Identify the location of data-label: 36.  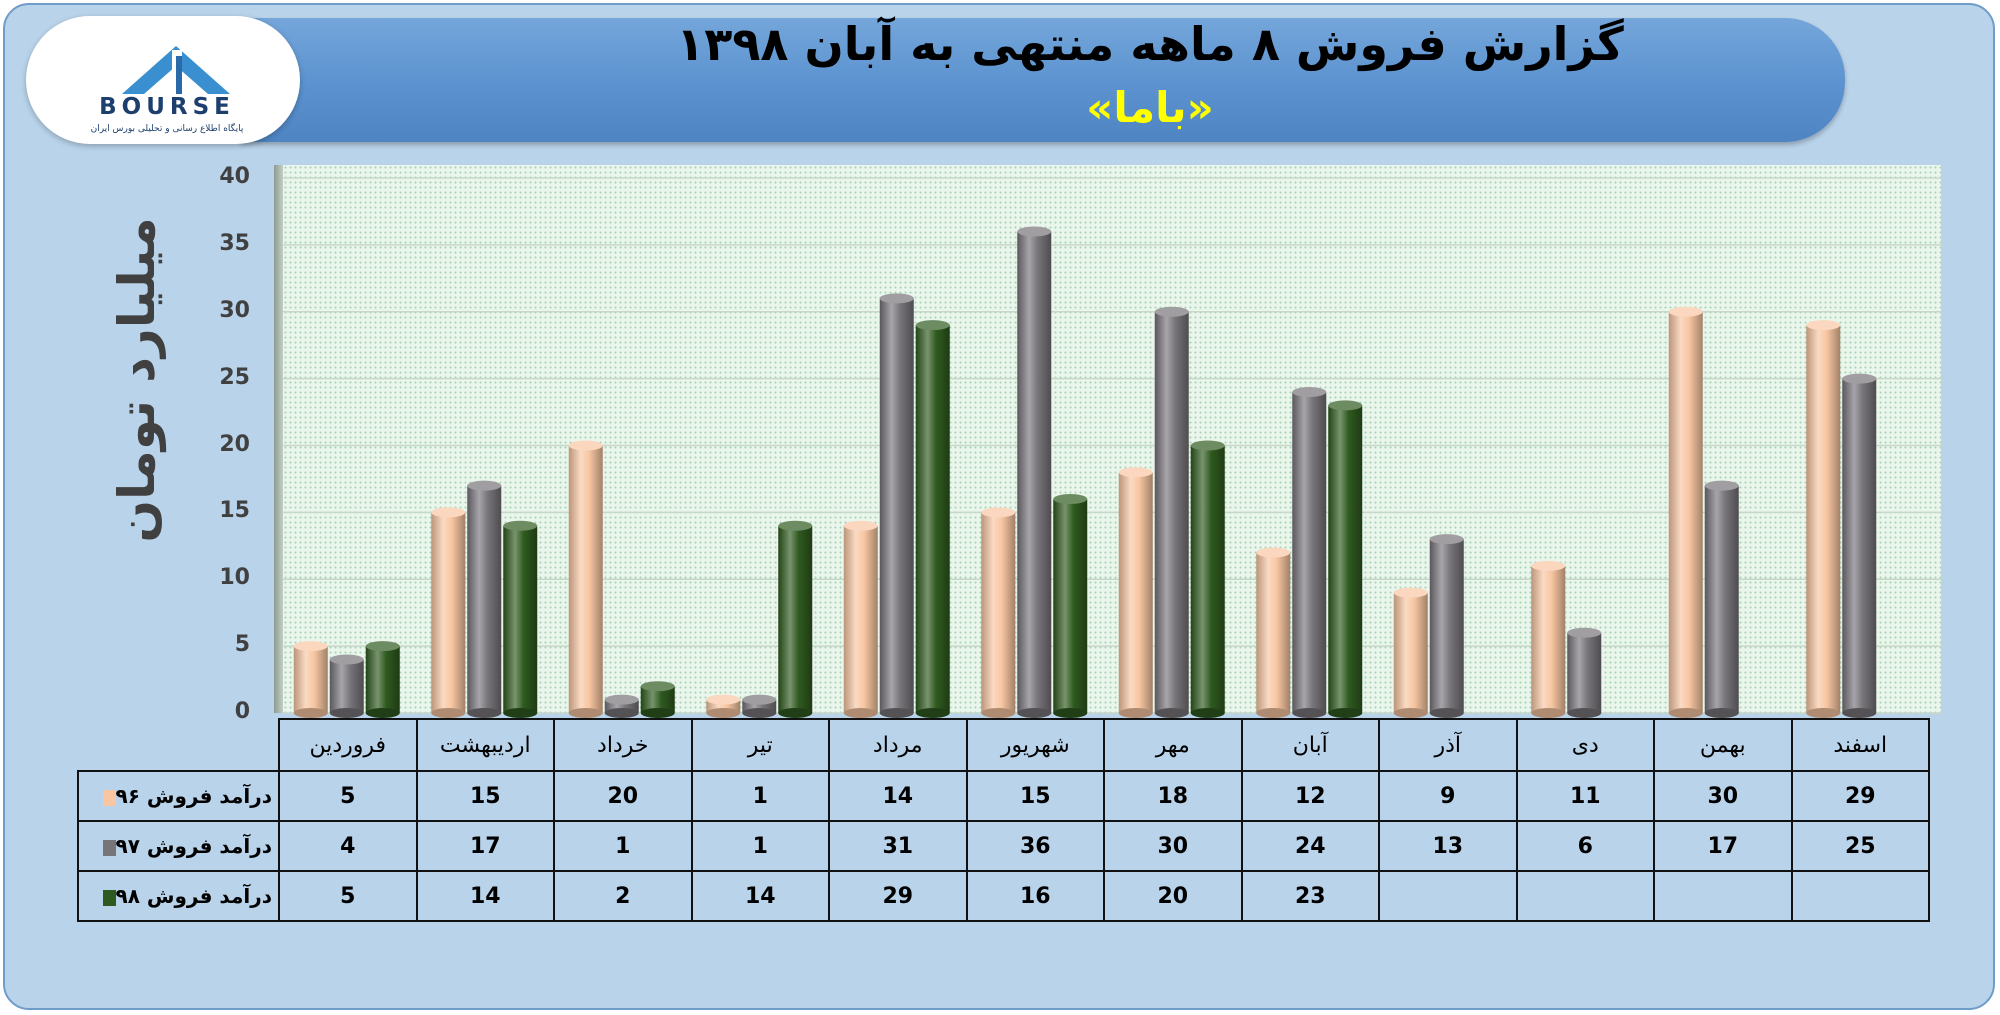
(1035, 846).